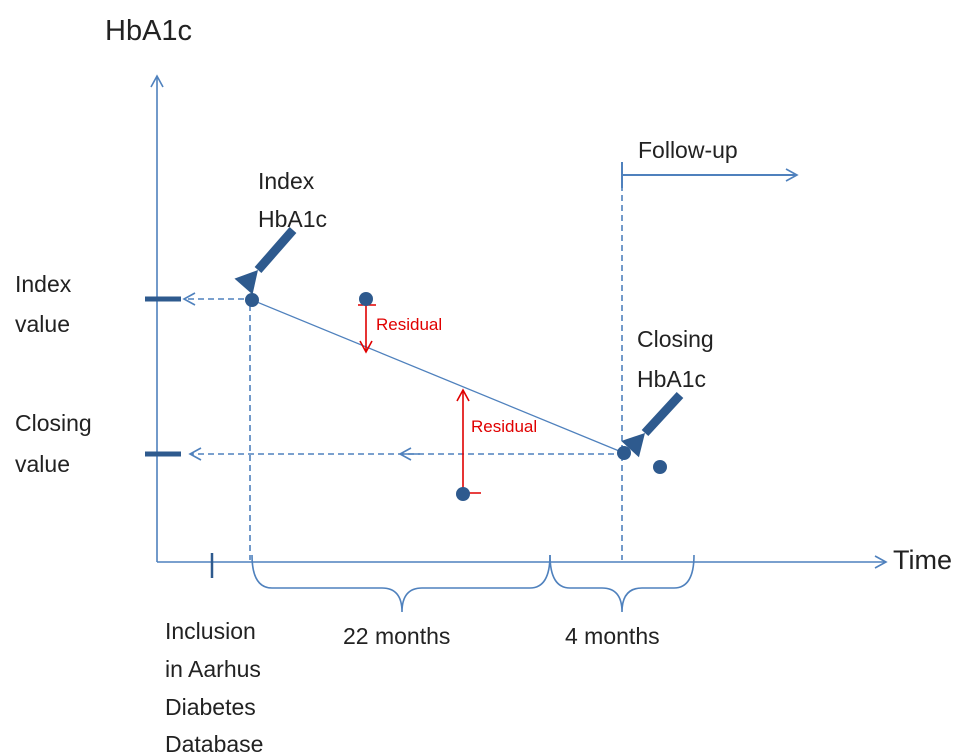 The image size is (976, 756). Describe the element at coordinates (148, 31) in the screenshot. I see `y-axis-label: HbA1c` at that location.